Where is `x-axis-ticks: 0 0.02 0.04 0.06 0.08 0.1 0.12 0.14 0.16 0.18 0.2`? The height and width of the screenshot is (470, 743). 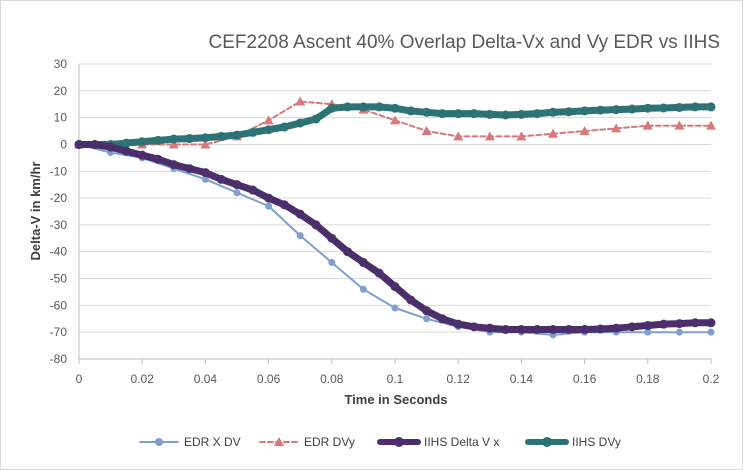 x-axis-ticks: 0 0.02 0.04 0.06 0.08 0.1 0.12 0.14 0.16 0.18 0.2 is located at coordinates (398, 372).